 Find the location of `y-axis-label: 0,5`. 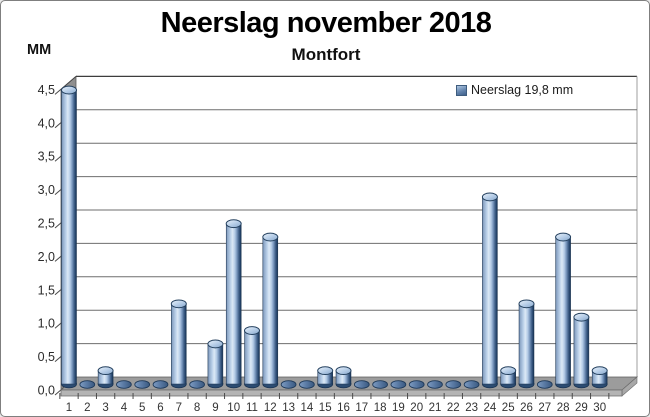

y-axis-label: 0,5 is located at coordinates (46, 357).